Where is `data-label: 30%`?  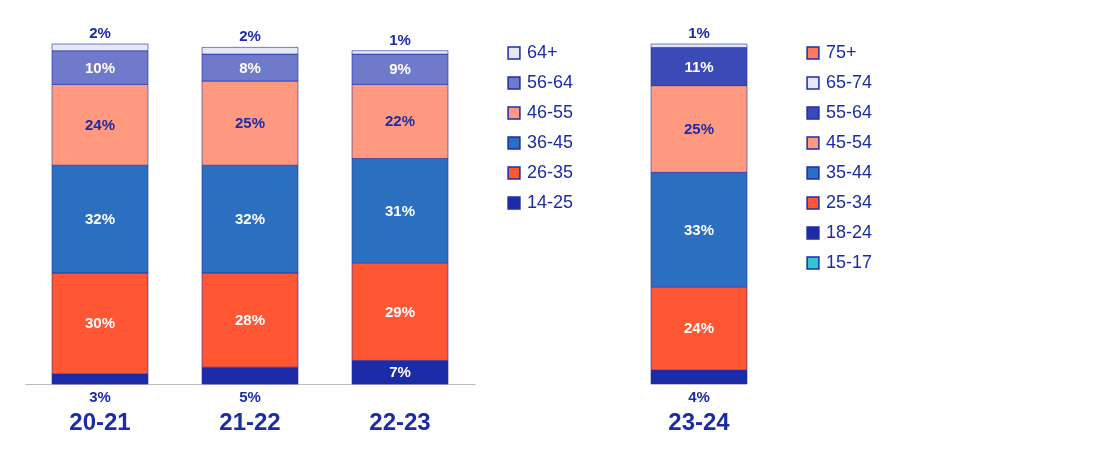
data-label: 30% is located at coordinates (100, 323).